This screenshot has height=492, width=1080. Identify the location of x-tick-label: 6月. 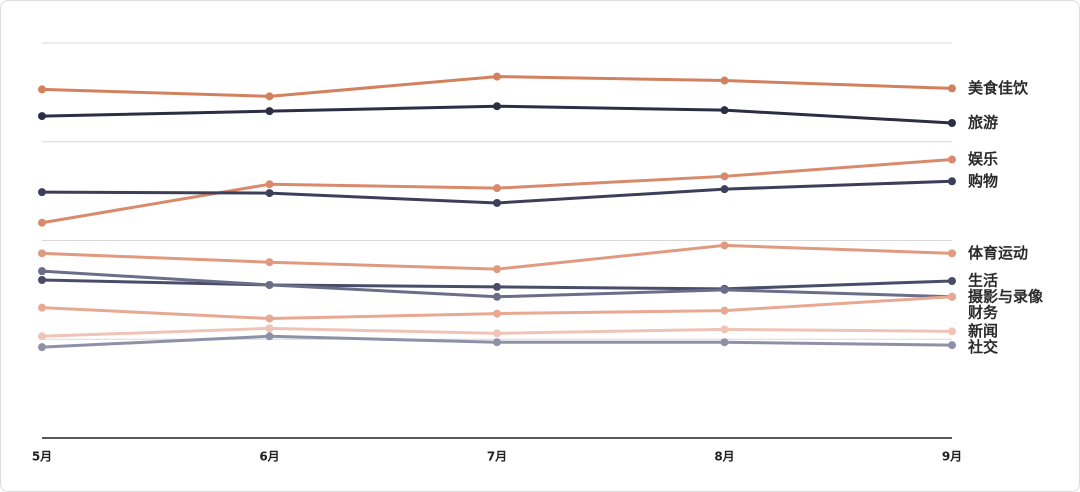
(269, 457).